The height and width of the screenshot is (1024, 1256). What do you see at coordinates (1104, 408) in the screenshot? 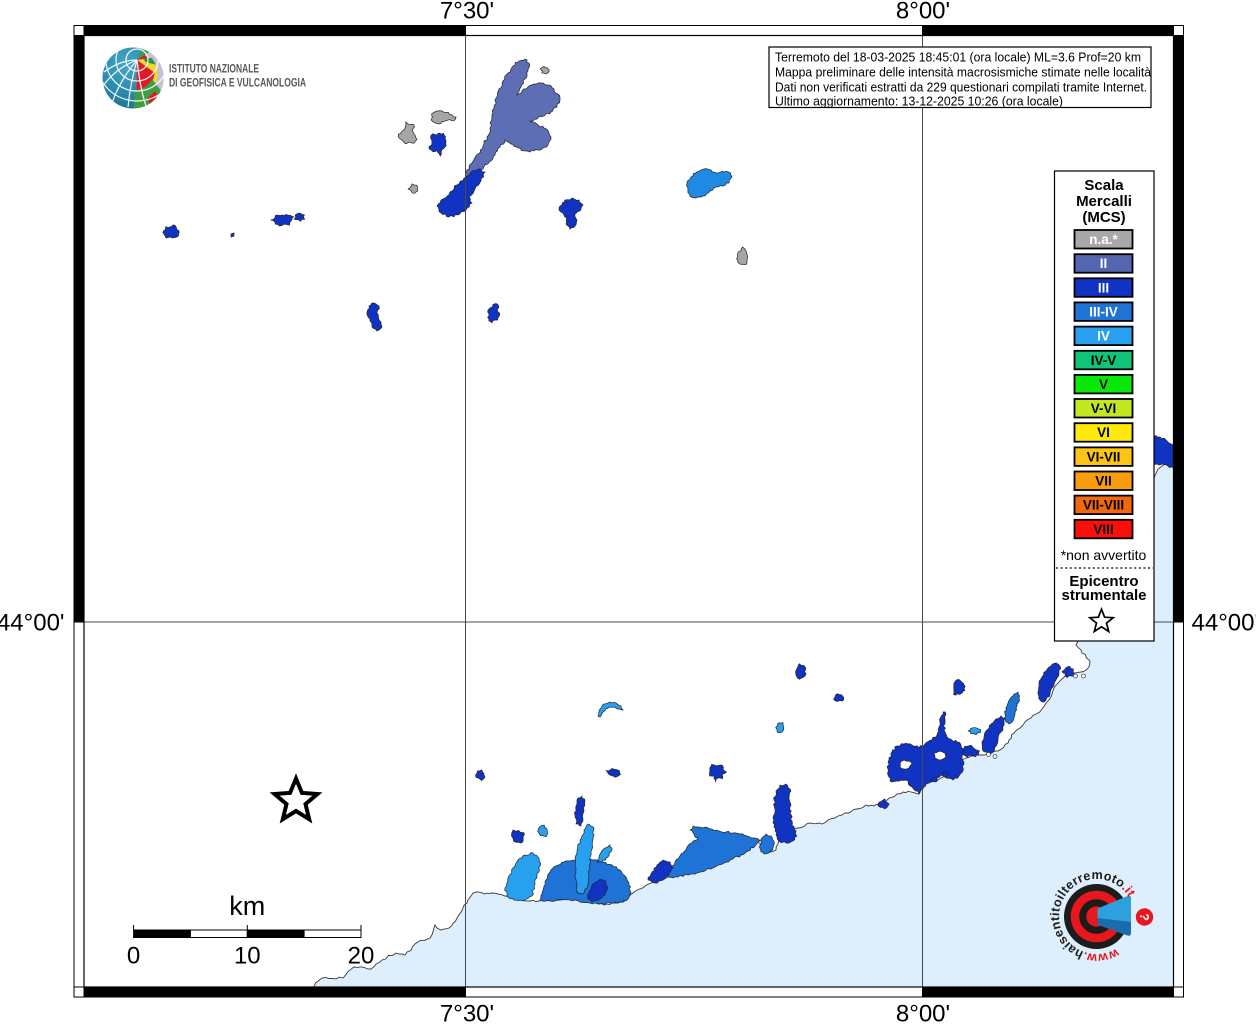
I see `svg-text: V-VI` at bounding box center [1104, 408].